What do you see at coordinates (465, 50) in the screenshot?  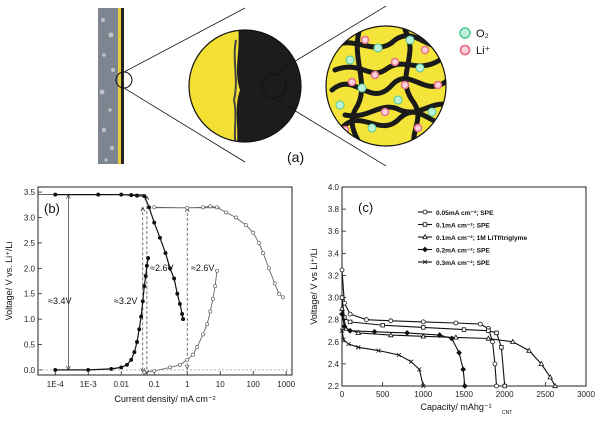 I see `li-legend-marker` at bounding box center [465, 50].